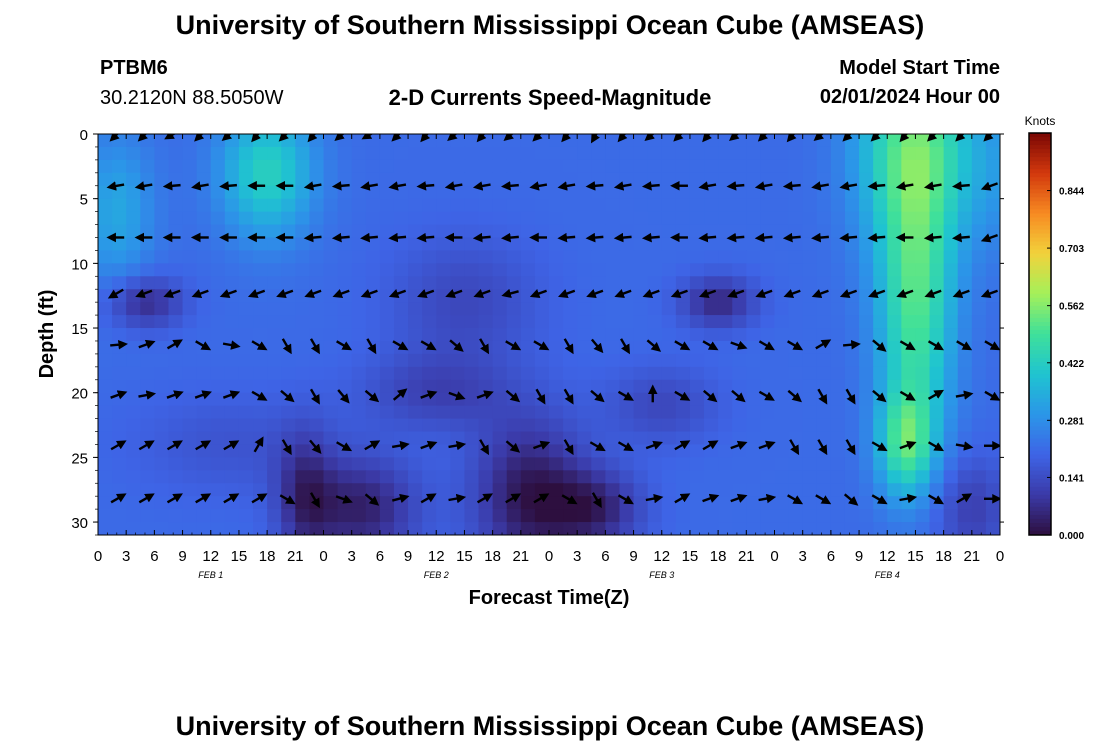  What do you see at coordinates (661, 575) in the screenshot?
I see `day-label: FEB 3` at bounding box center [661, 575].